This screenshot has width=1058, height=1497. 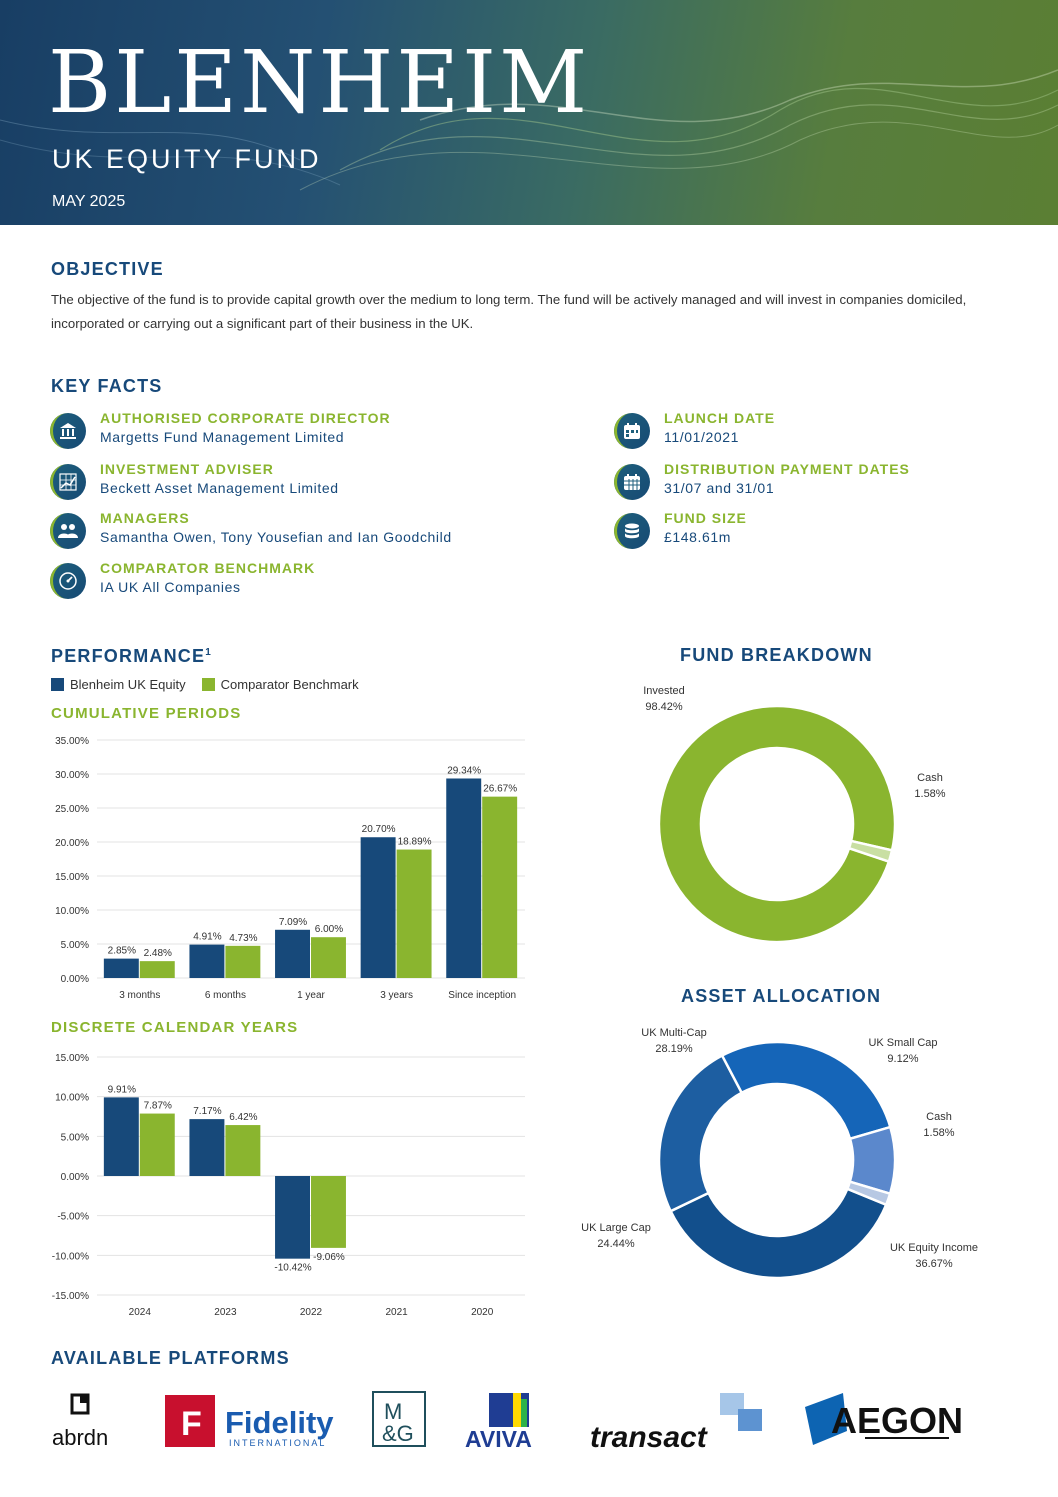 What do you see at coordinates (719, 488) in the screenshot?
I see `fact-value: 31/07 and 31/01` at bounding box center [719, 488].